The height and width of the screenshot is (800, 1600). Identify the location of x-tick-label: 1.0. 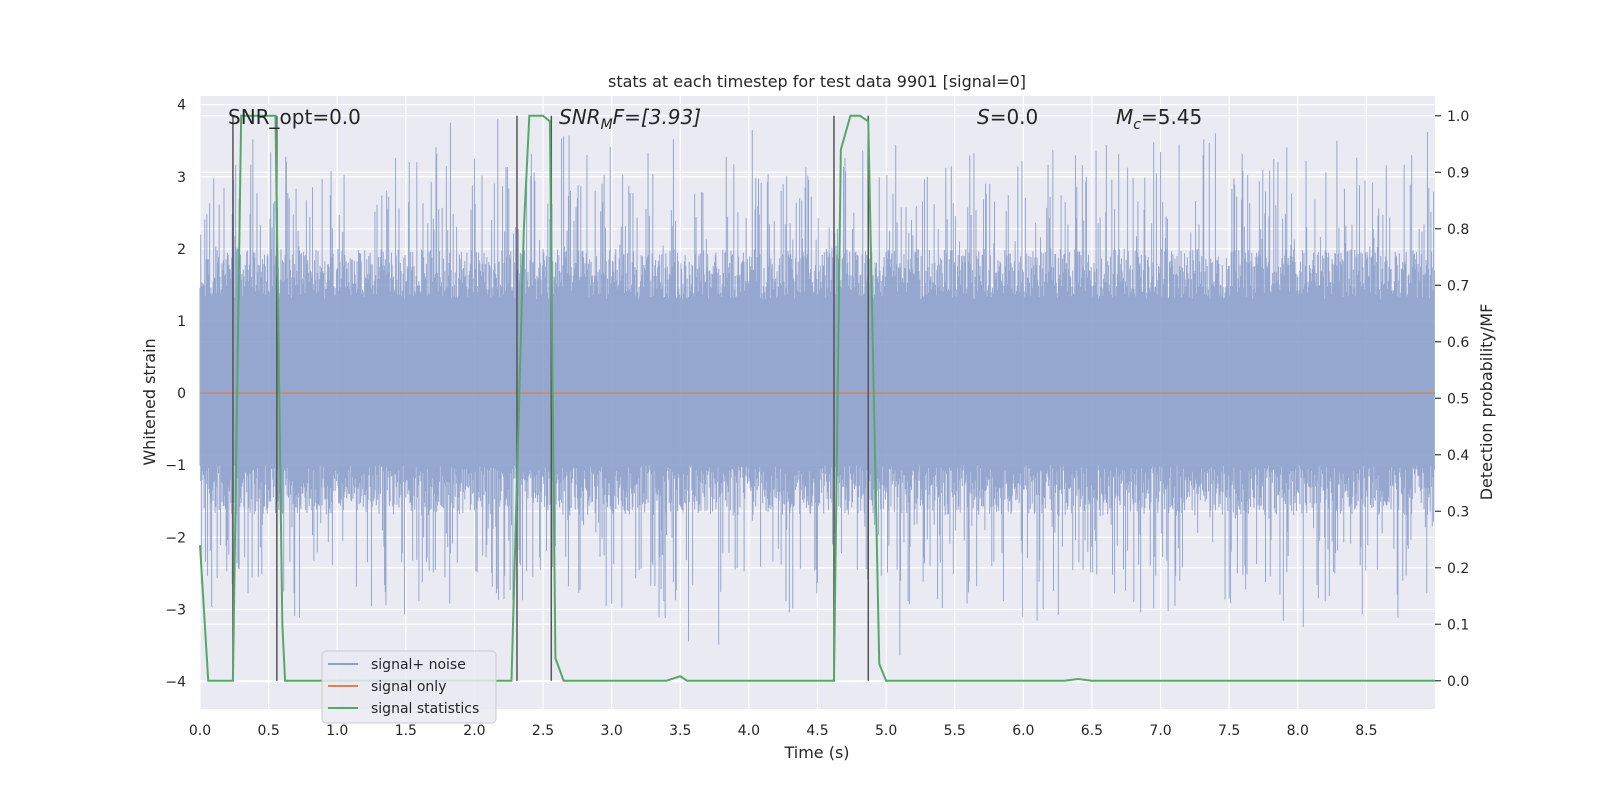
(337, 731).